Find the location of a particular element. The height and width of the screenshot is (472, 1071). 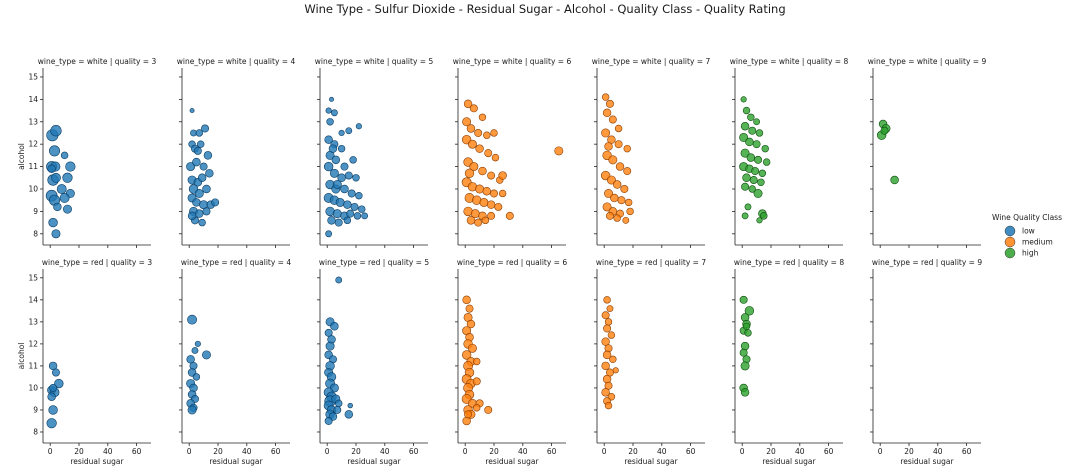

facet-panel: wine_type = white | quality = 6 is located at coordinates (512, 152).